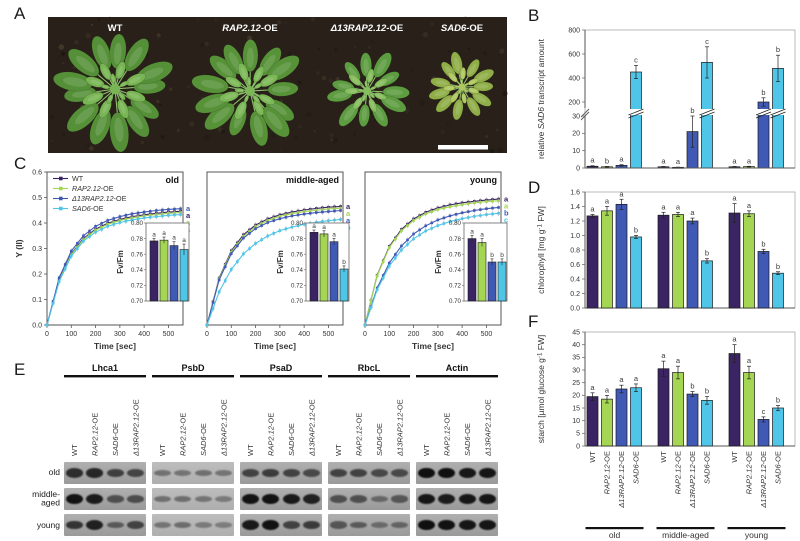  Describe the element at coordinates (749, 472) in the screenshot. I see `x-tick-label: RAP2.12-OE` at that location.